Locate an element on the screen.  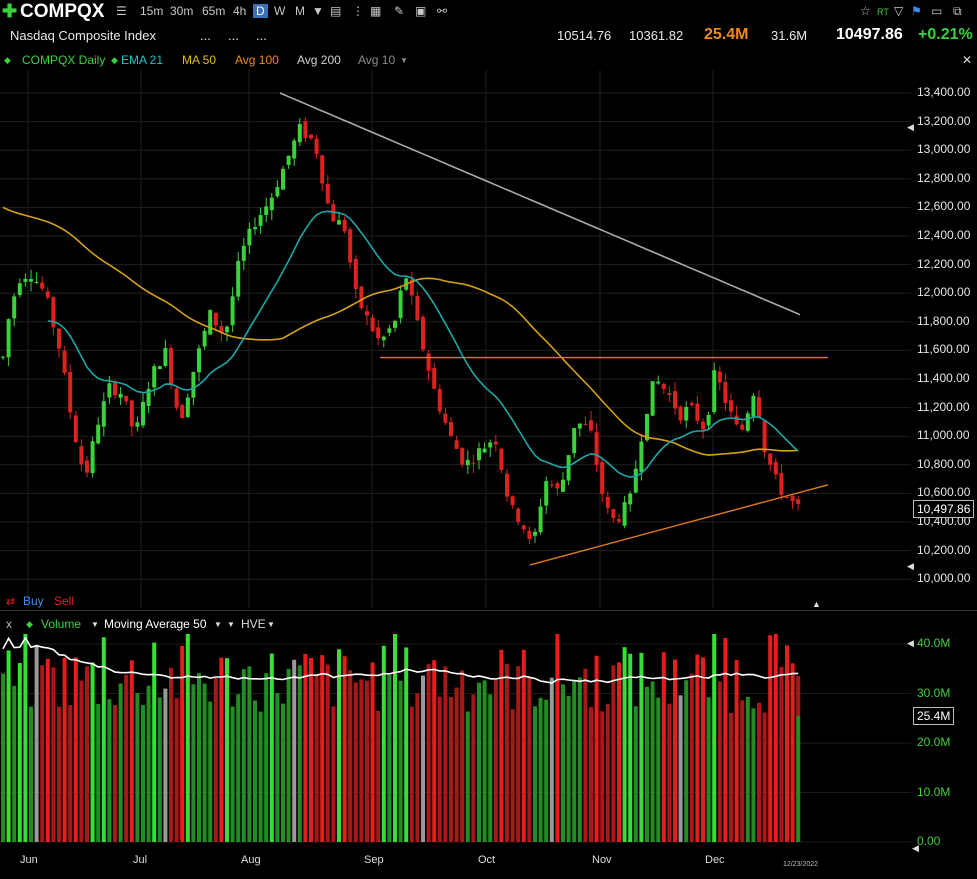
volume-marker-icon: ◀ is located at coordinates (910, 643).